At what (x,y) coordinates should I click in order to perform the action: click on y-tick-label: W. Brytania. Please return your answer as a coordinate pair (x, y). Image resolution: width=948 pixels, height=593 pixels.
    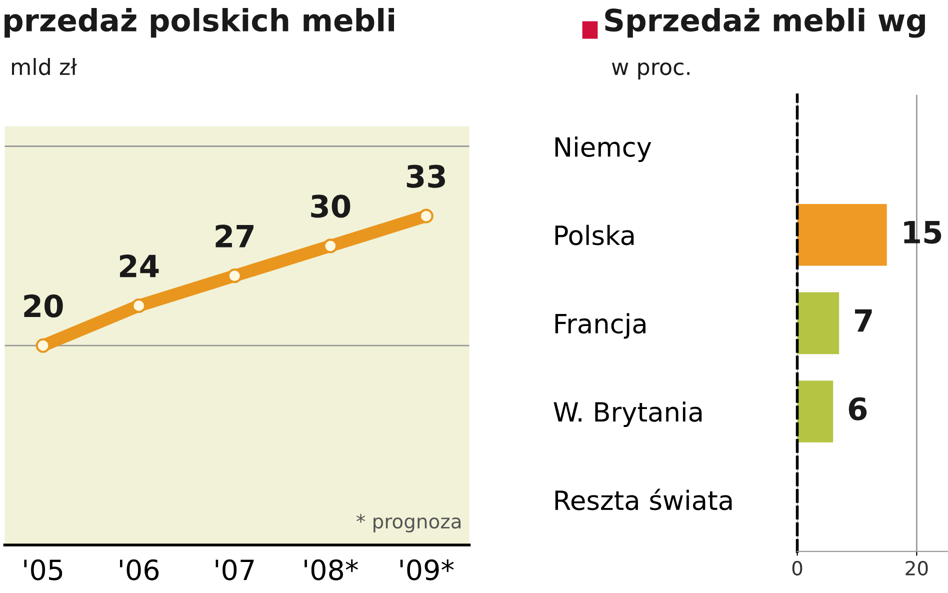
    Looking at the image, I should click on (628, 414).